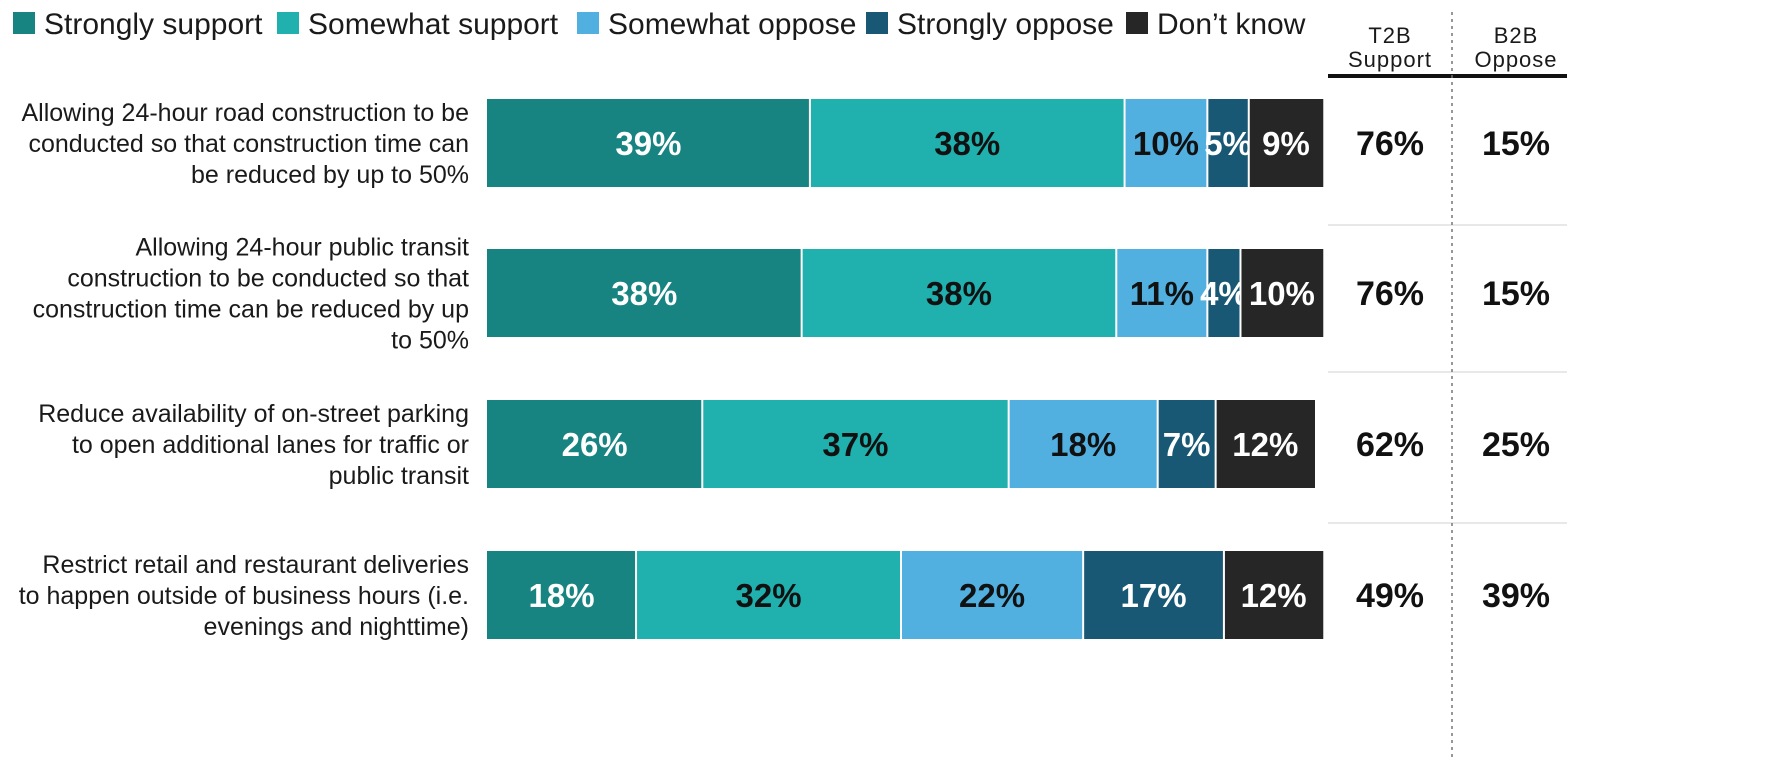 Image resolution: width=1791 pixels, height=759 pixels. Describe the element at coordinates (1231, 24) in the screenshot. I see `legend-label-dont-know: Don’t know` at that location.